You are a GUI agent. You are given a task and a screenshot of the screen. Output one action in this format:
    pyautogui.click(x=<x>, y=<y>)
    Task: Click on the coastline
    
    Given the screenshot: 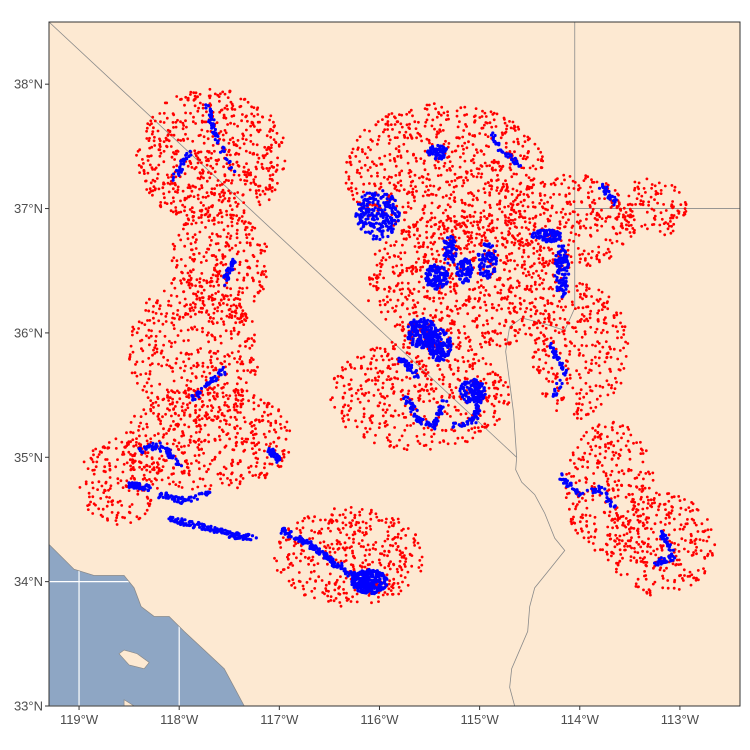 What is the action you would take?
    pyautogui.click(x=147, y=625)
    